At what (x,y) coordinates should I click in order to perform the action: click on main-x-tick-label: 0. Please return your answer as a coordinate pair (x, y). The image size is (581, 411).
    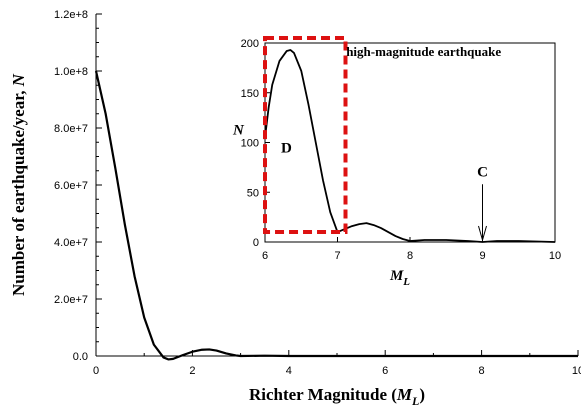
    Looking at the image, I should click on (96, 371).